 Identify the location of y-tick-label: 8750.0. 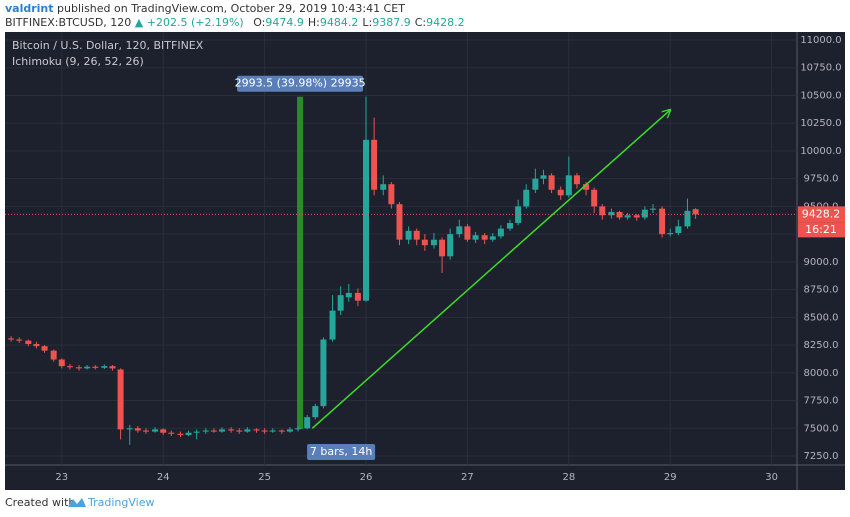
(821, 290).